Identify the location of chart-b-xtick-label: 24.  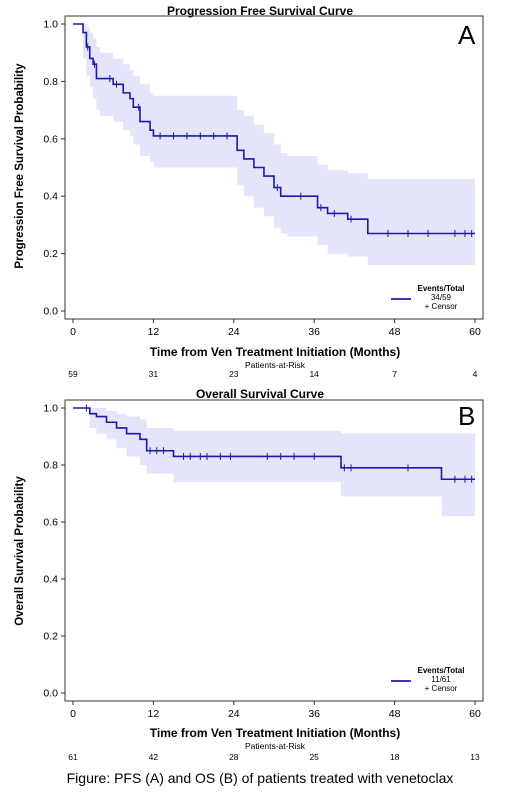
(234, 714).